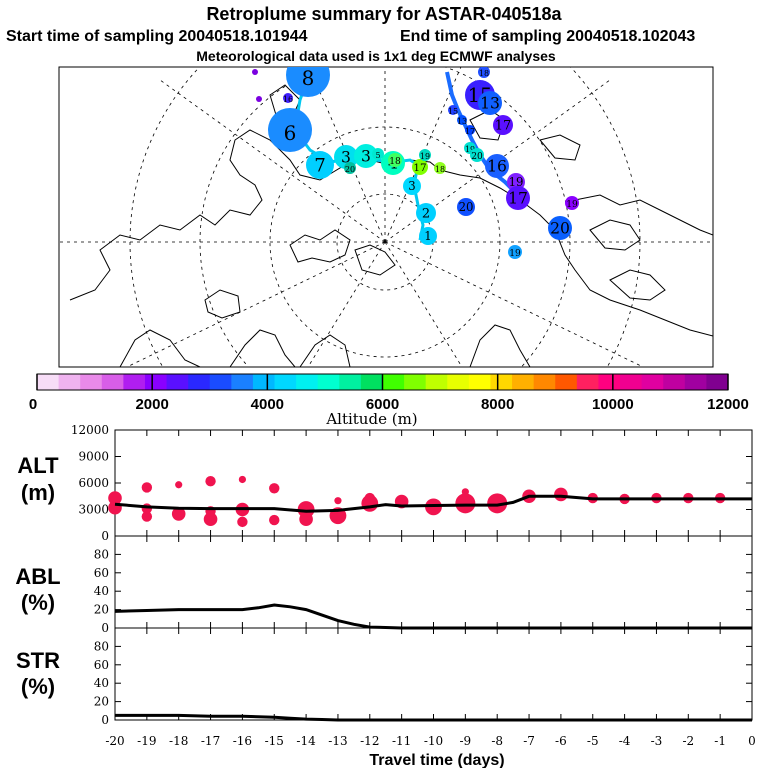 The height and width of the screenshot is (768, 768). I want to click on colorbar-tick-label: 6000, so click(382, 404).